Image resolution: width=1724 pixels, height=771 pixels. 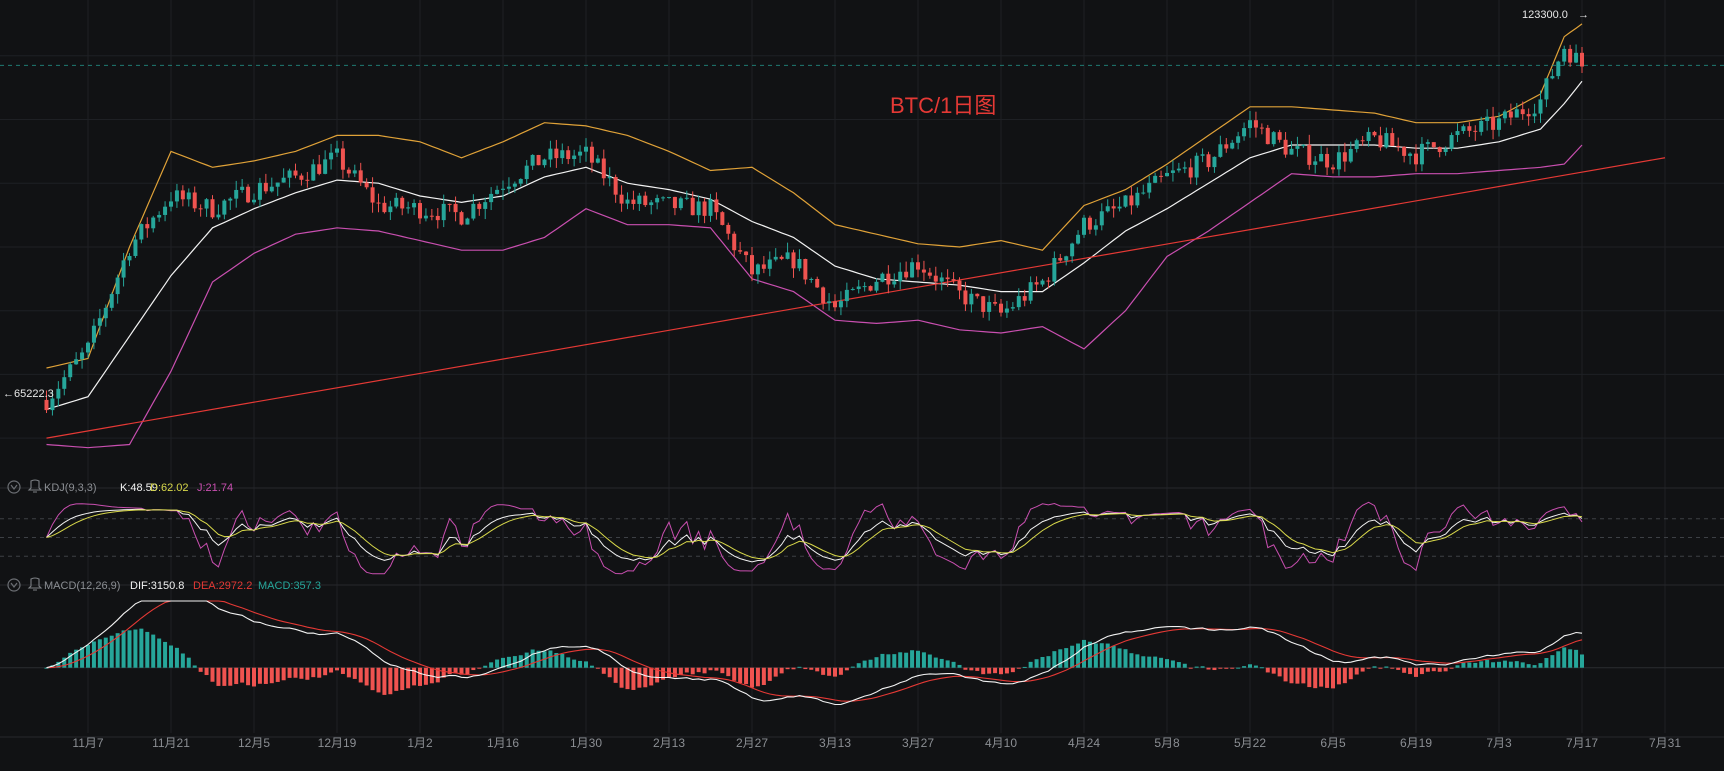 I want to click on kdj-d-line, so click(x=814, y=534).